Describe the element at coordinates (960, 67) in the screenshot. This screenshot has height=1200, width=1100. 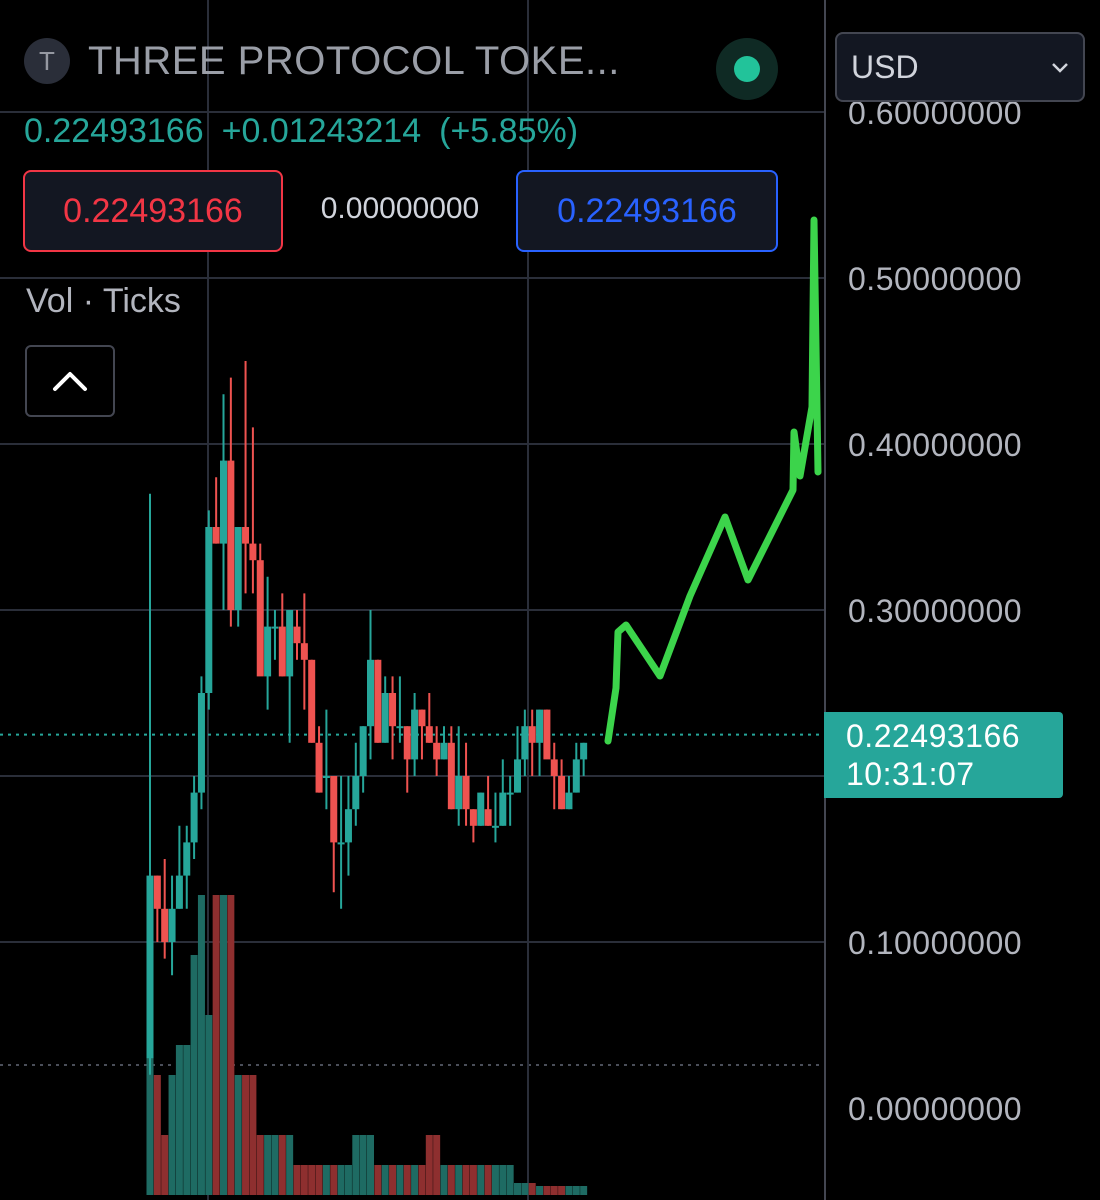
I see `currency-select: USD` at that location.